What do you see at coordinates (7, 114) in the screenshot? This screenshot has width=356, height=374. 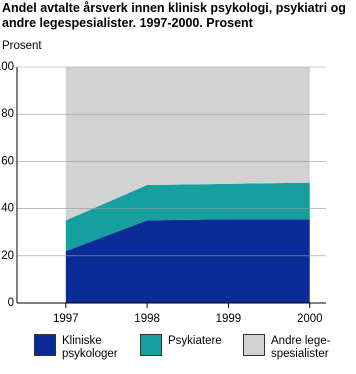 I see `y-tick-label: 80` at bounding box center [7, 114].